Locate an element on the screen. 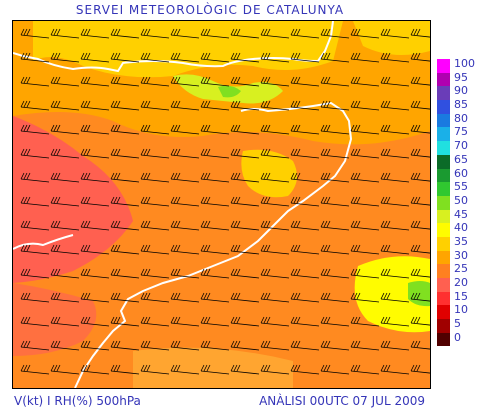 This screenshot has width=485, height=415. legend-row: 40 is located at coordinates (457, 229).